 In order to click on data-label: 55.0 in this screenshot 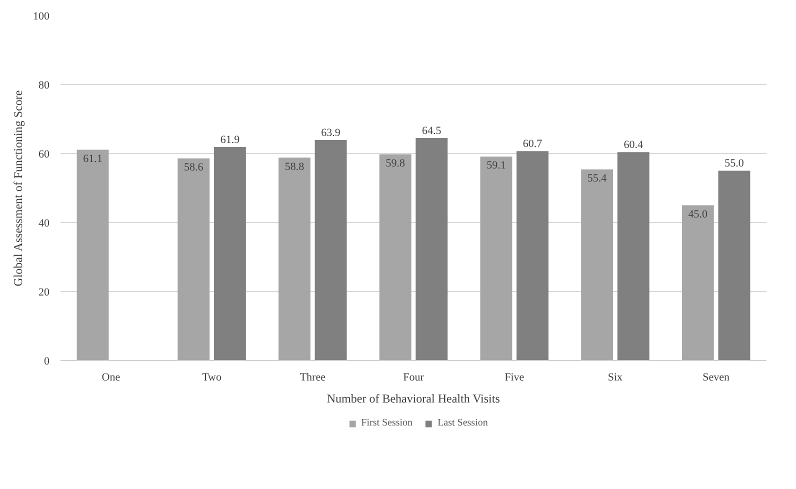, I will do `click(734, 164)`.